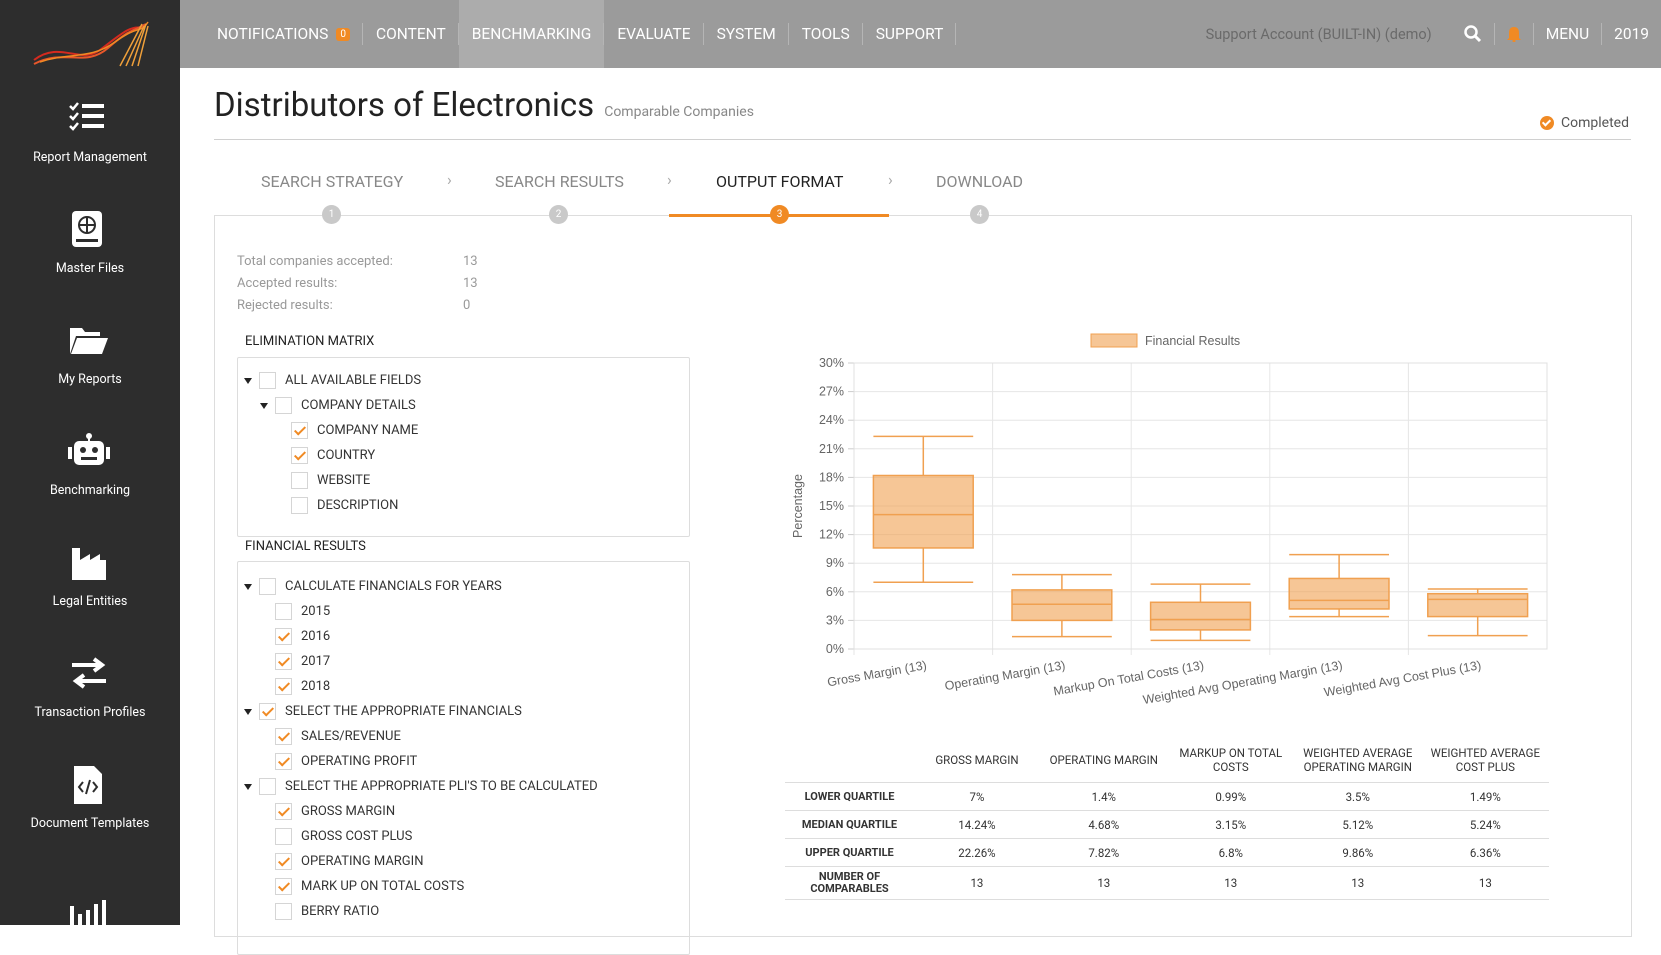  What do you see at coordinates (1167, 852) in the screenshot?
I see `table-row: UPPER QUARTILE 22.26% 7.82% 6.8% 9.86% 6.36%` at bounding box center [1167, 852].